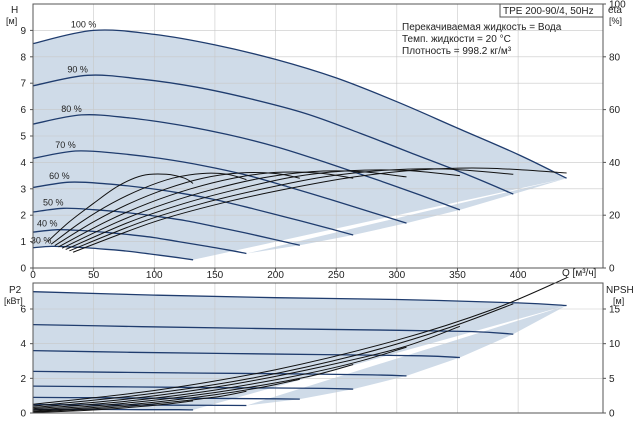 This screenshot has height=422, width=641. I want to click on eta-right-axis: 0 20 40 60 80 100, so click(614, 137).